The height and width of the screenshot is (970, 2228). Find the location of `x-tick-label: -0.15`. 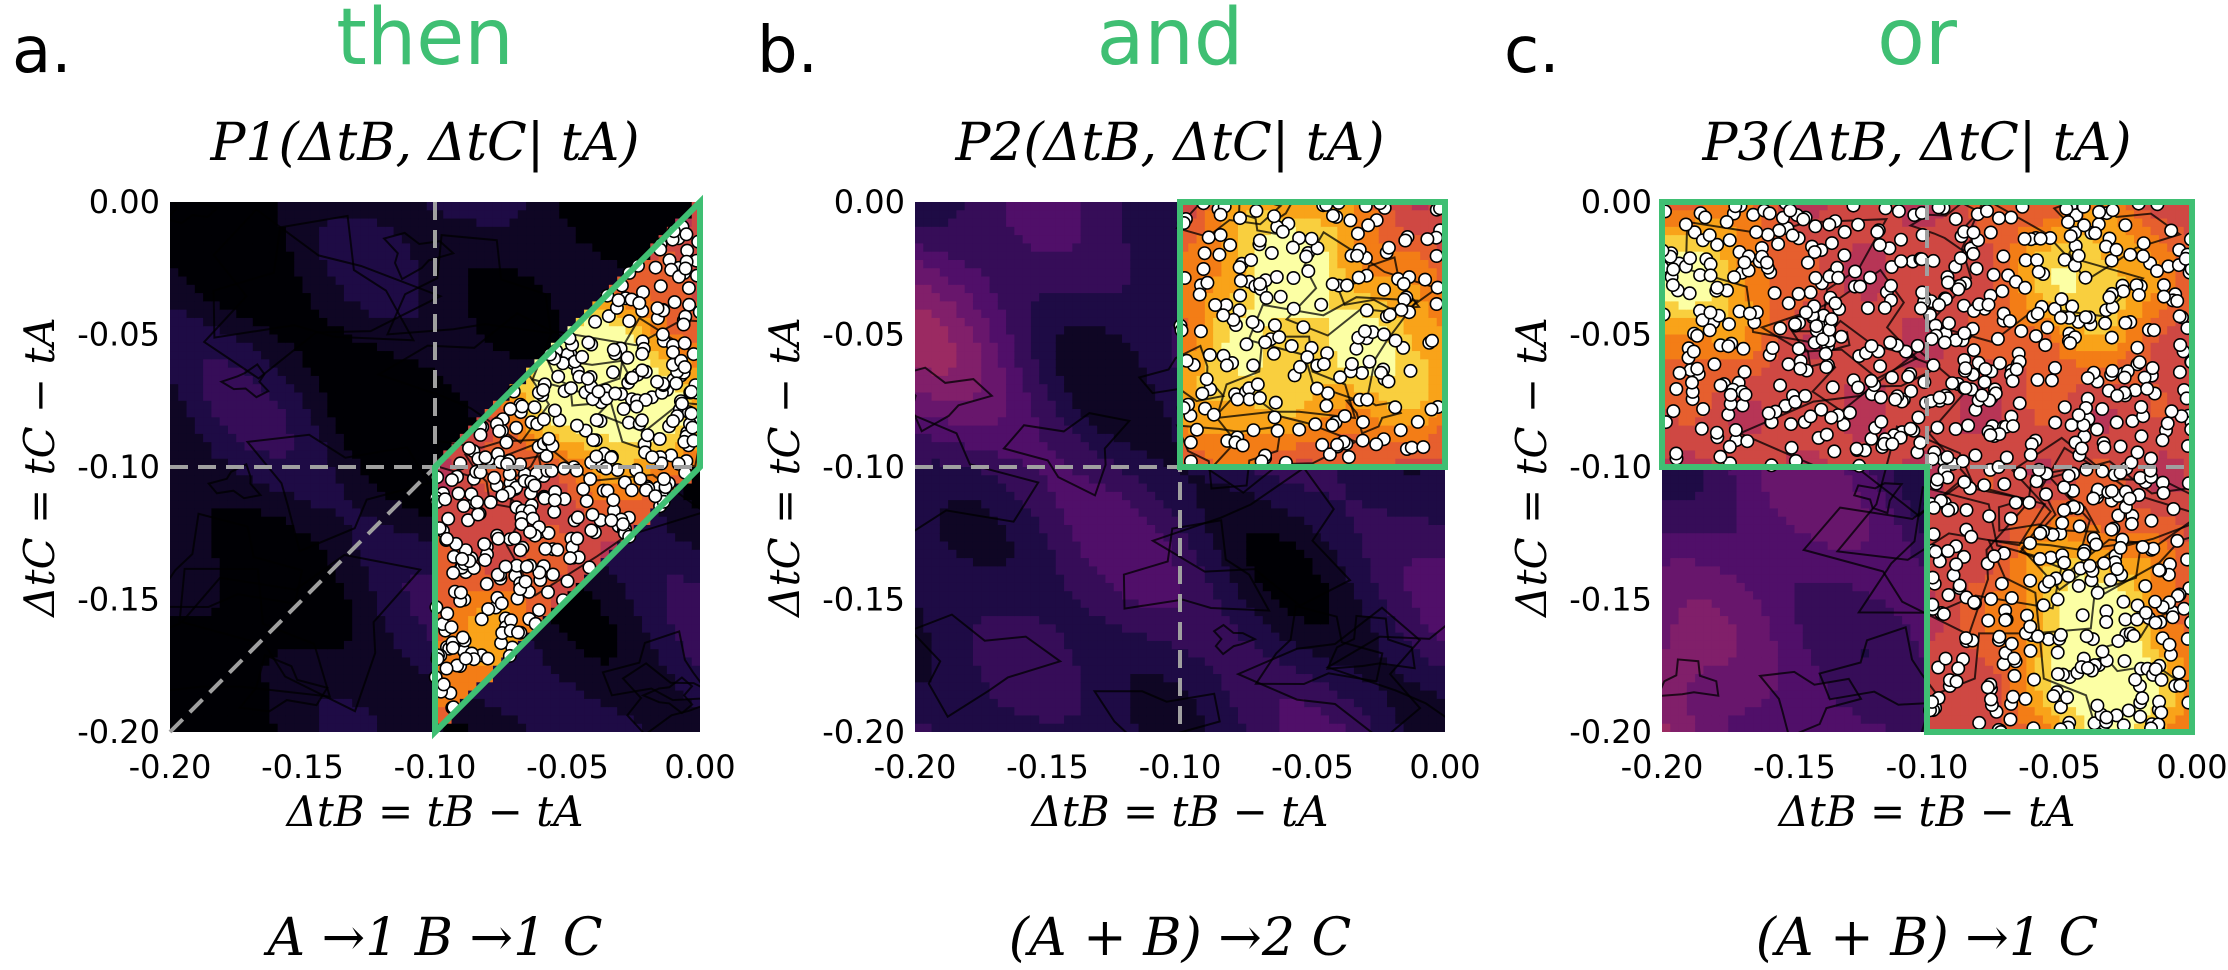

x-tick-label: -0.15 is located at coordinates (302, 767).